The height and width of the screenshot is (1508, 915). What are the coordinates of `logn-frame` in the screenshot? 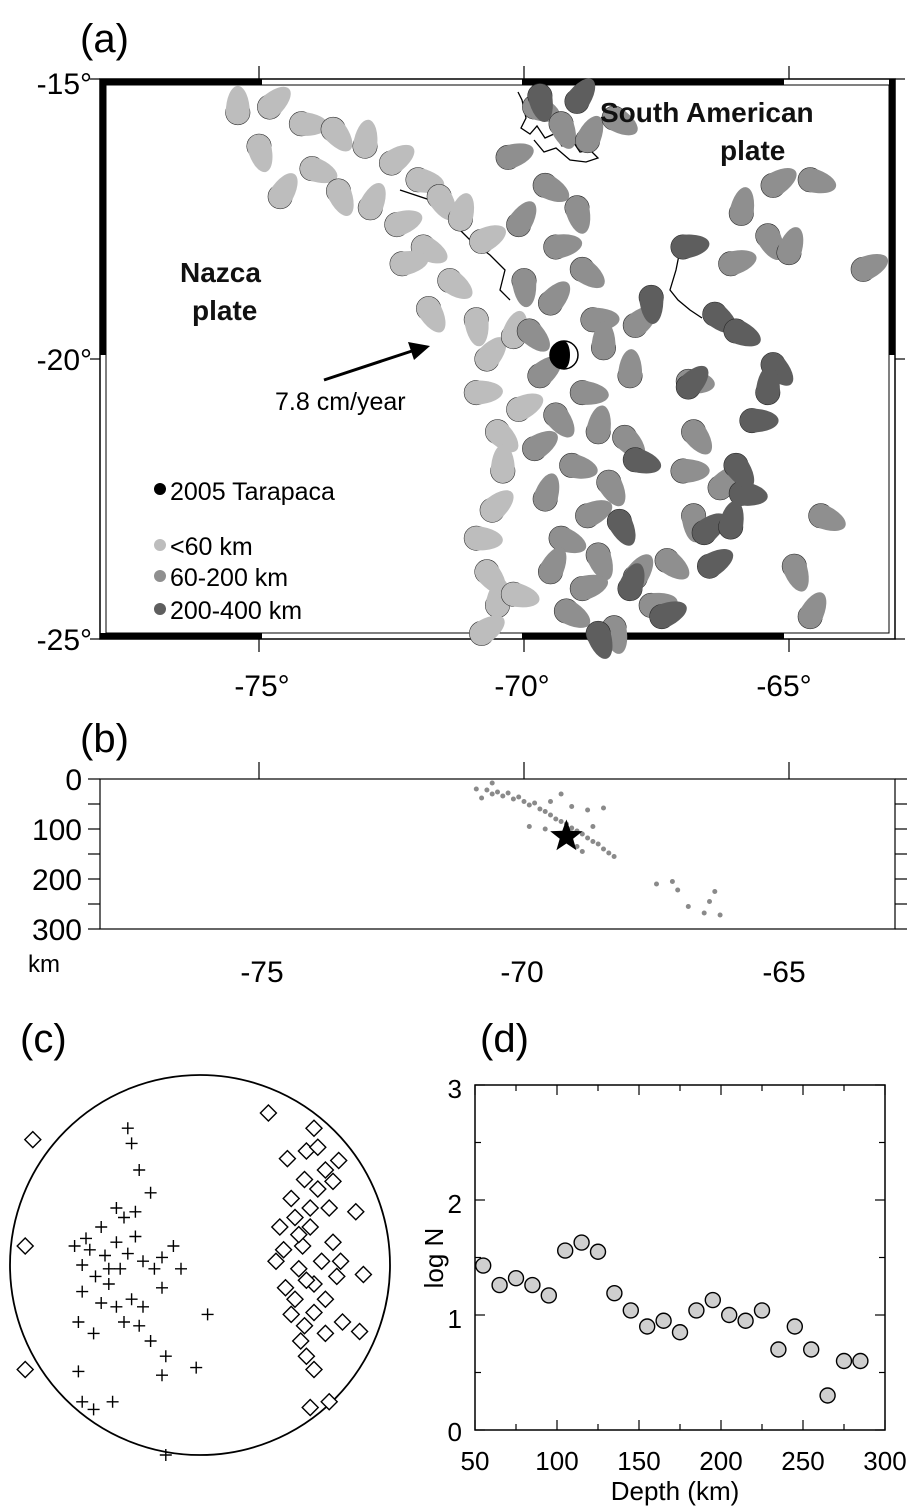 It's located at (680, 1257).